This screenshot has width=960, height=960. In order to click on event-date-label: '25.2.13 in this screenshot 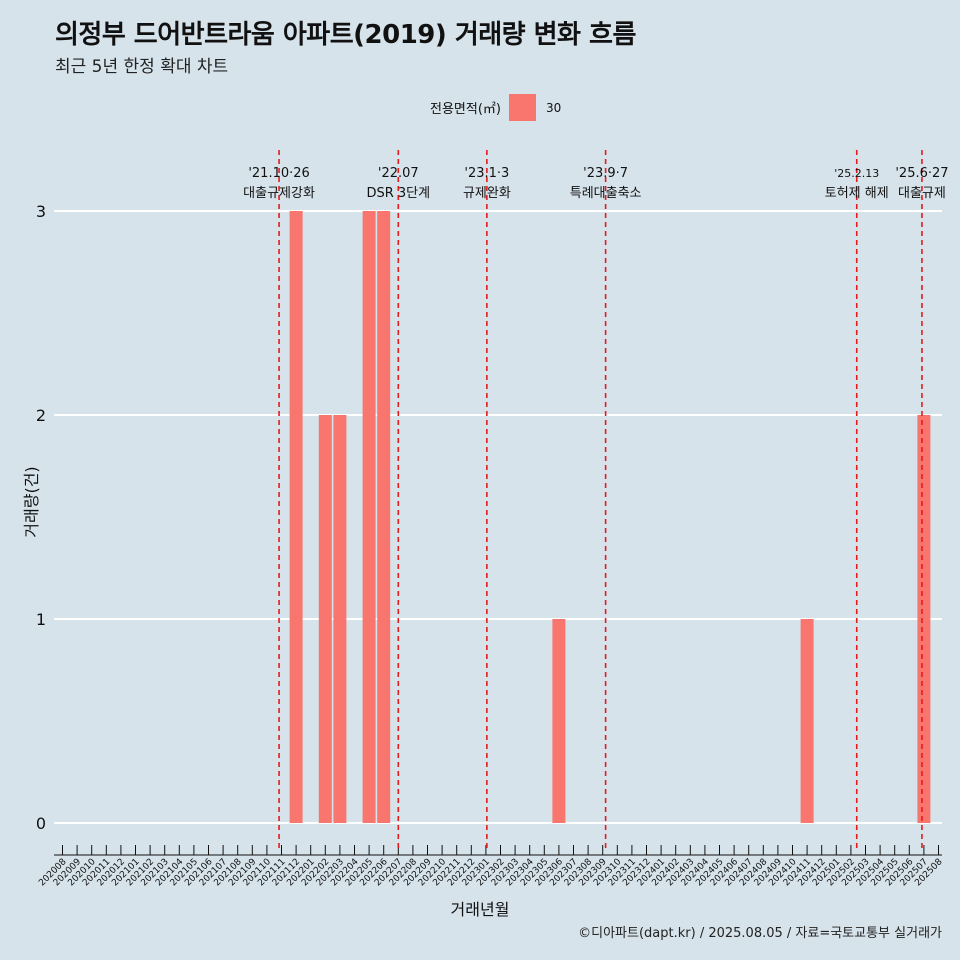, I will do `click(856, 173)`.